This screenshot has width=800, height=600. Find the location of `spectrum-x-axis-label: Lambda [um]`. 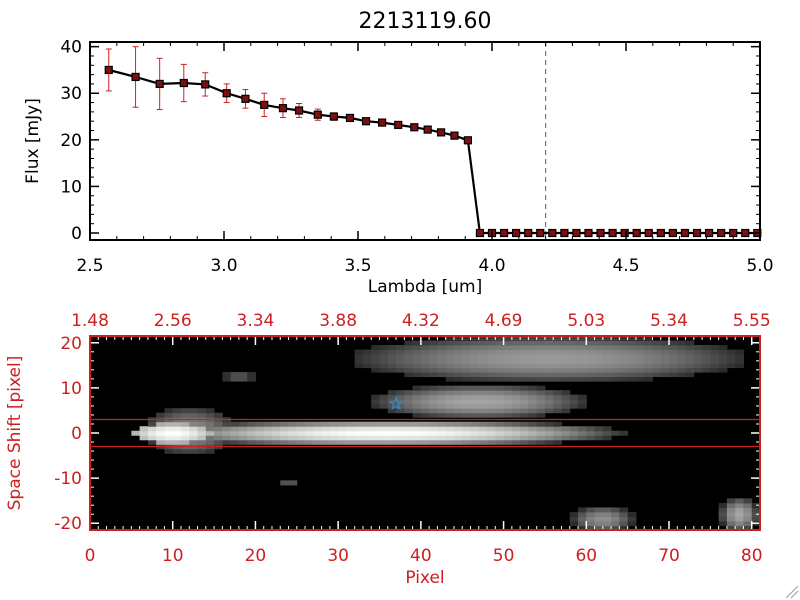

spectrum-x-axis-label: Lambda [um] is located at coordinates (425, 287).